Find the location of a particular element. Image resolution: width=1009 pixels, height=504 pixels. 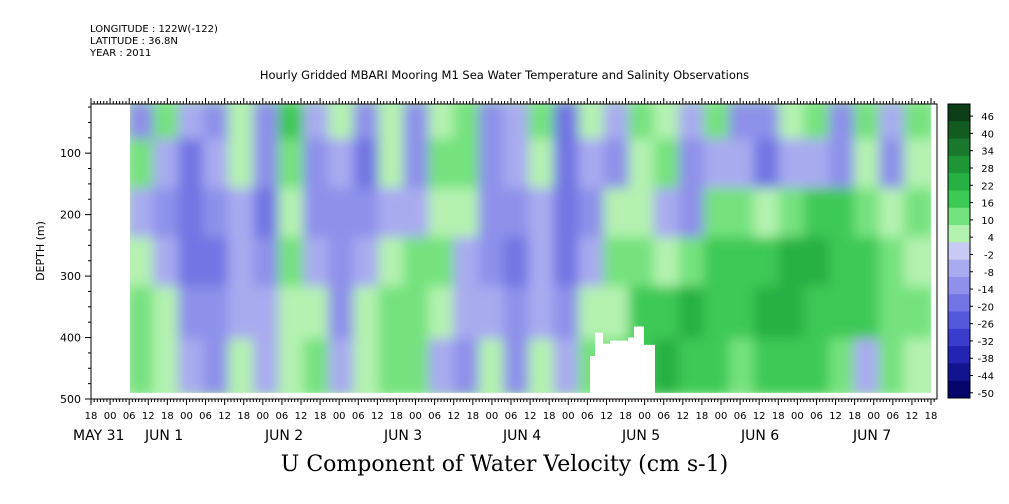

data-gap is located at coordinates (622, 359).